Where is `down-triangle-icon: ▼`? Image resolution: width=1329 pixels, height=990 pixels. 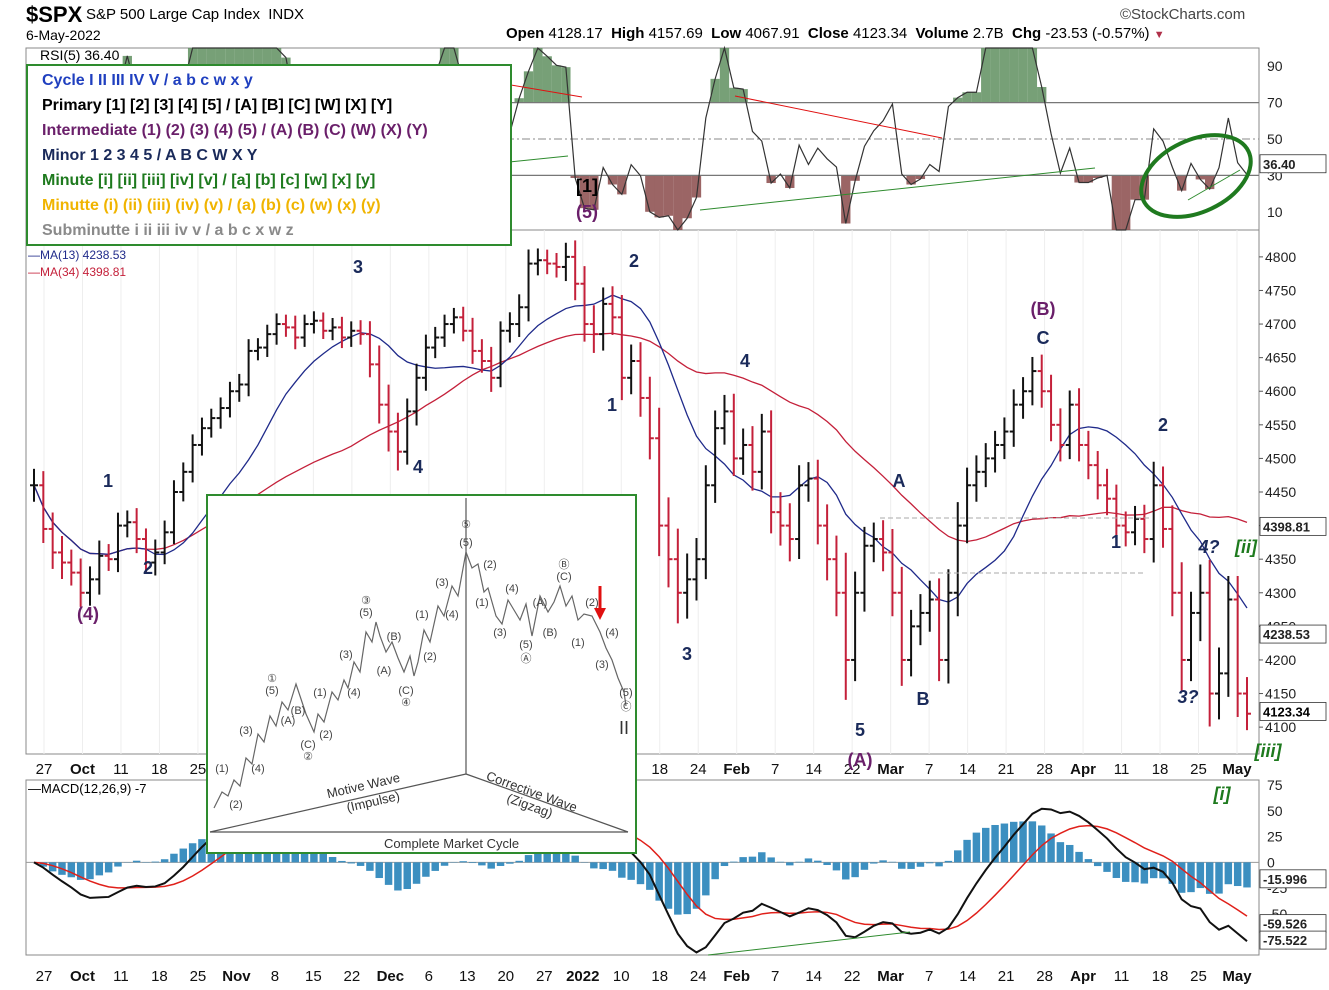
down-triangle-icon: ▼ is located at coordinates (1159, 35).